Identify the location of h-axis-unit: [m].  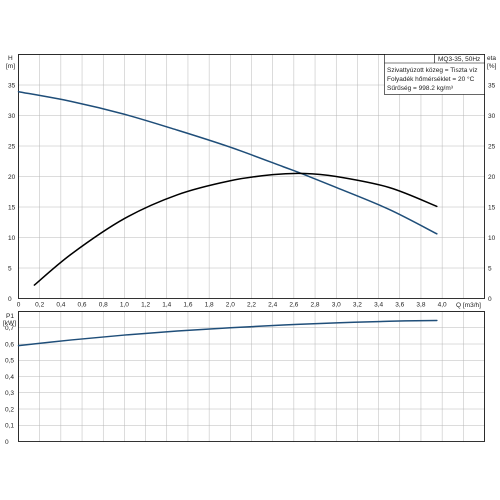
(10, 66).